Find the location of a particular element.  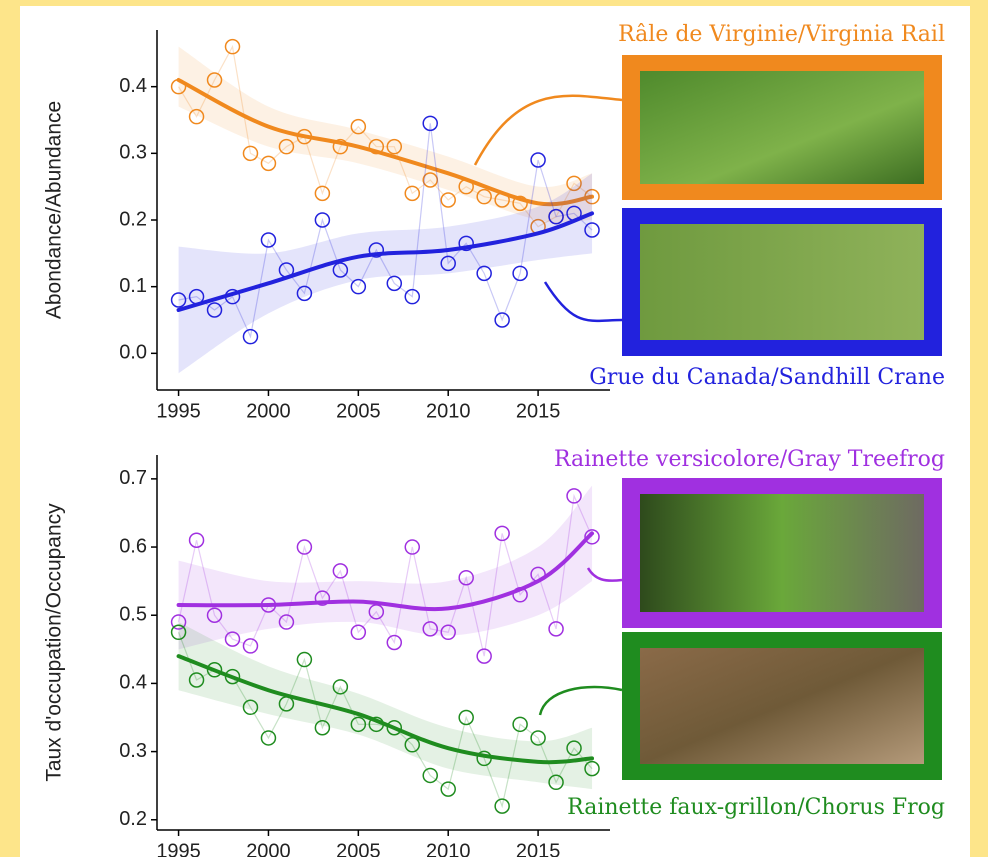

species-label: Rainette versicolore/Gray Treefrog is located at coordinates (749, 459).